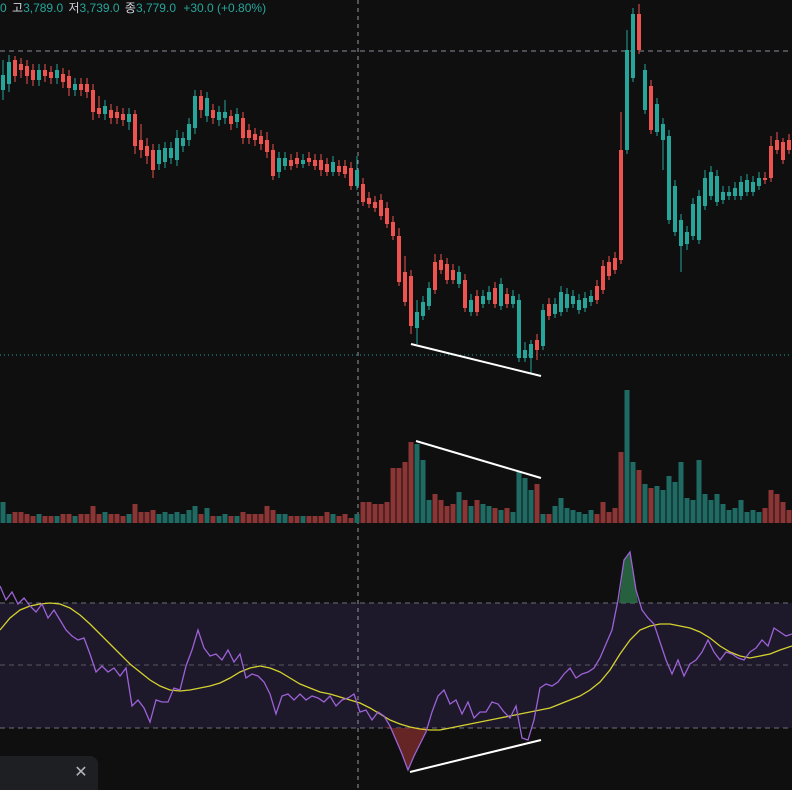 Image resolution: width=792 pixels, height=790 pixels. What do you see at coordinates (225, 8) in the screenshot?
I see `change-value: +30.0 (+0.80%)` at bounding box center [225, 8].